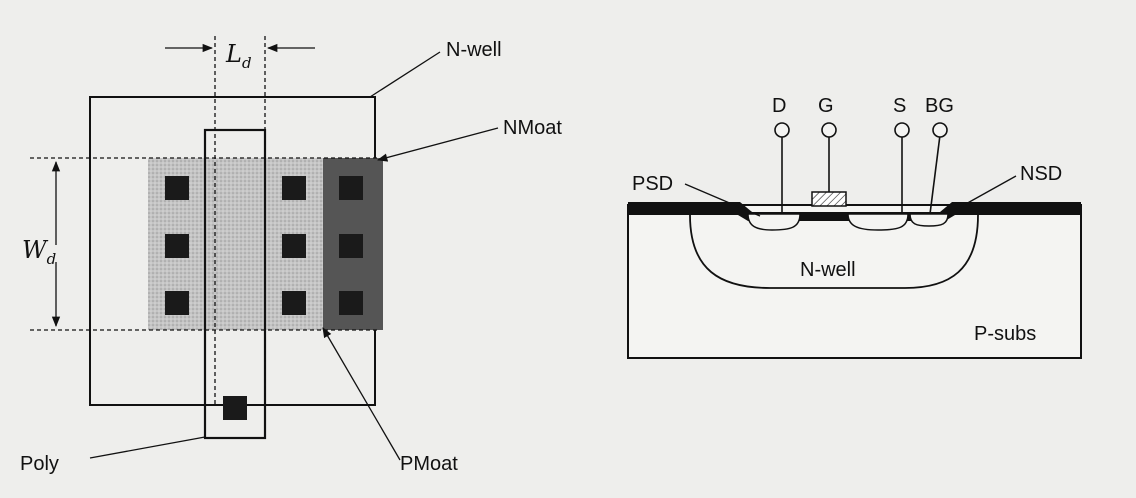 This screenshot has width=1136, height=498. I want to click on poly-label: Poly, so click(39, 464).